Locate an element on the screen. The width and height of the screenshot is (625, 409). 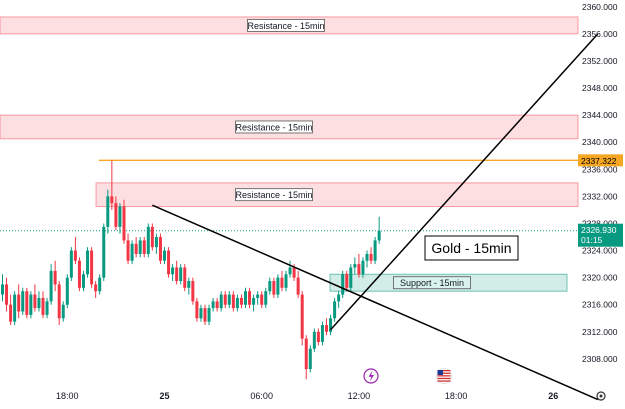
gear-center is located at coordinates (601, 396).